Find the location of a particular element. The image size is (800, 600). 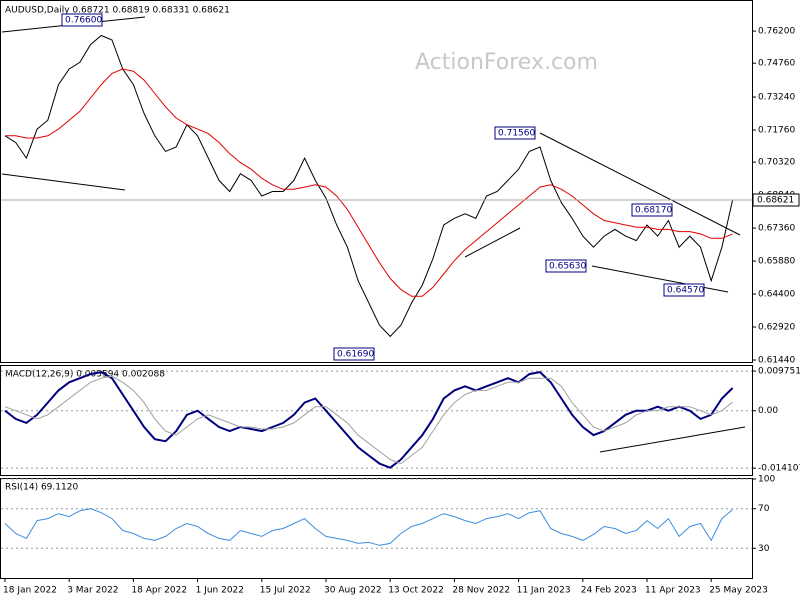

y-tick-label: 0.64400 is located at coordinates (776, 295).